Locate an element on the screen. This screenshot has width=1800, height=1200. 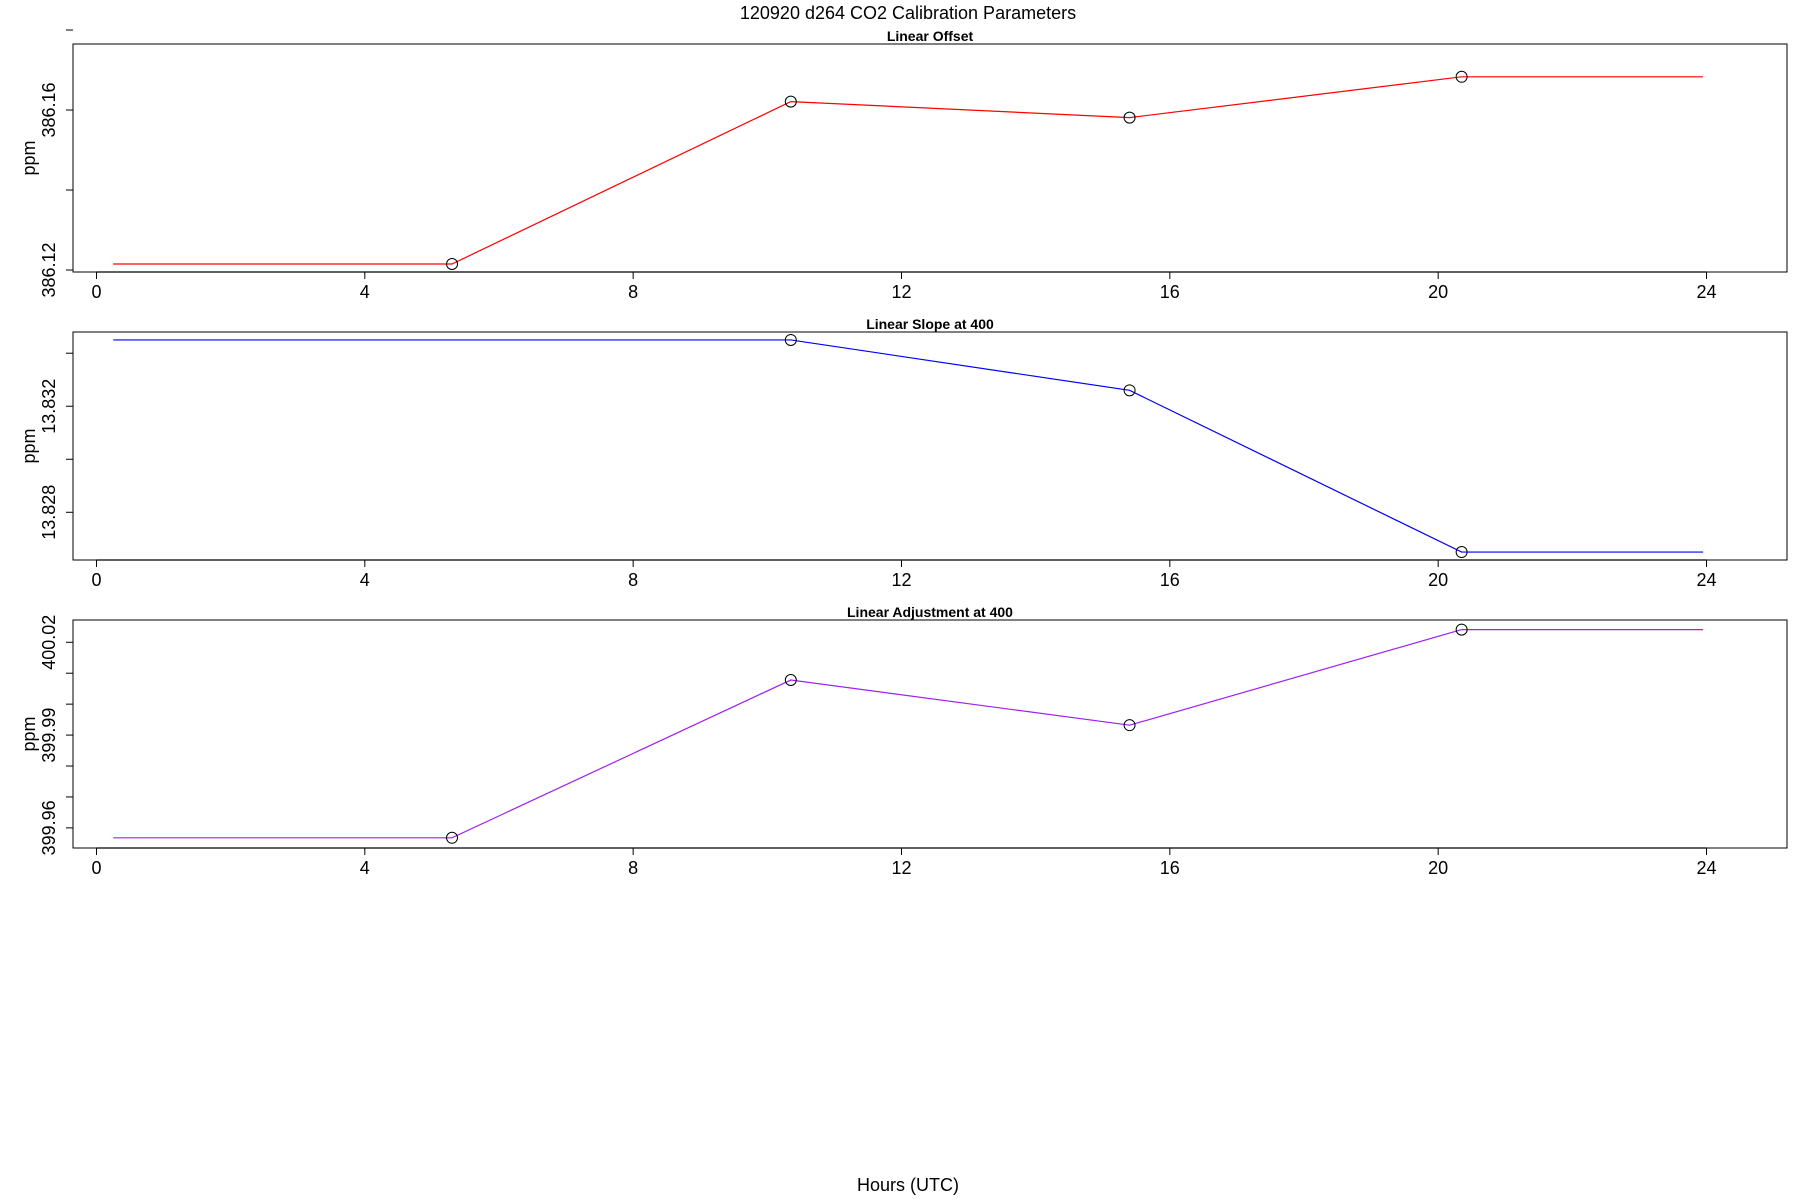
x-axis-label: Hours (UTC) is located at coordinates (908, 1185).